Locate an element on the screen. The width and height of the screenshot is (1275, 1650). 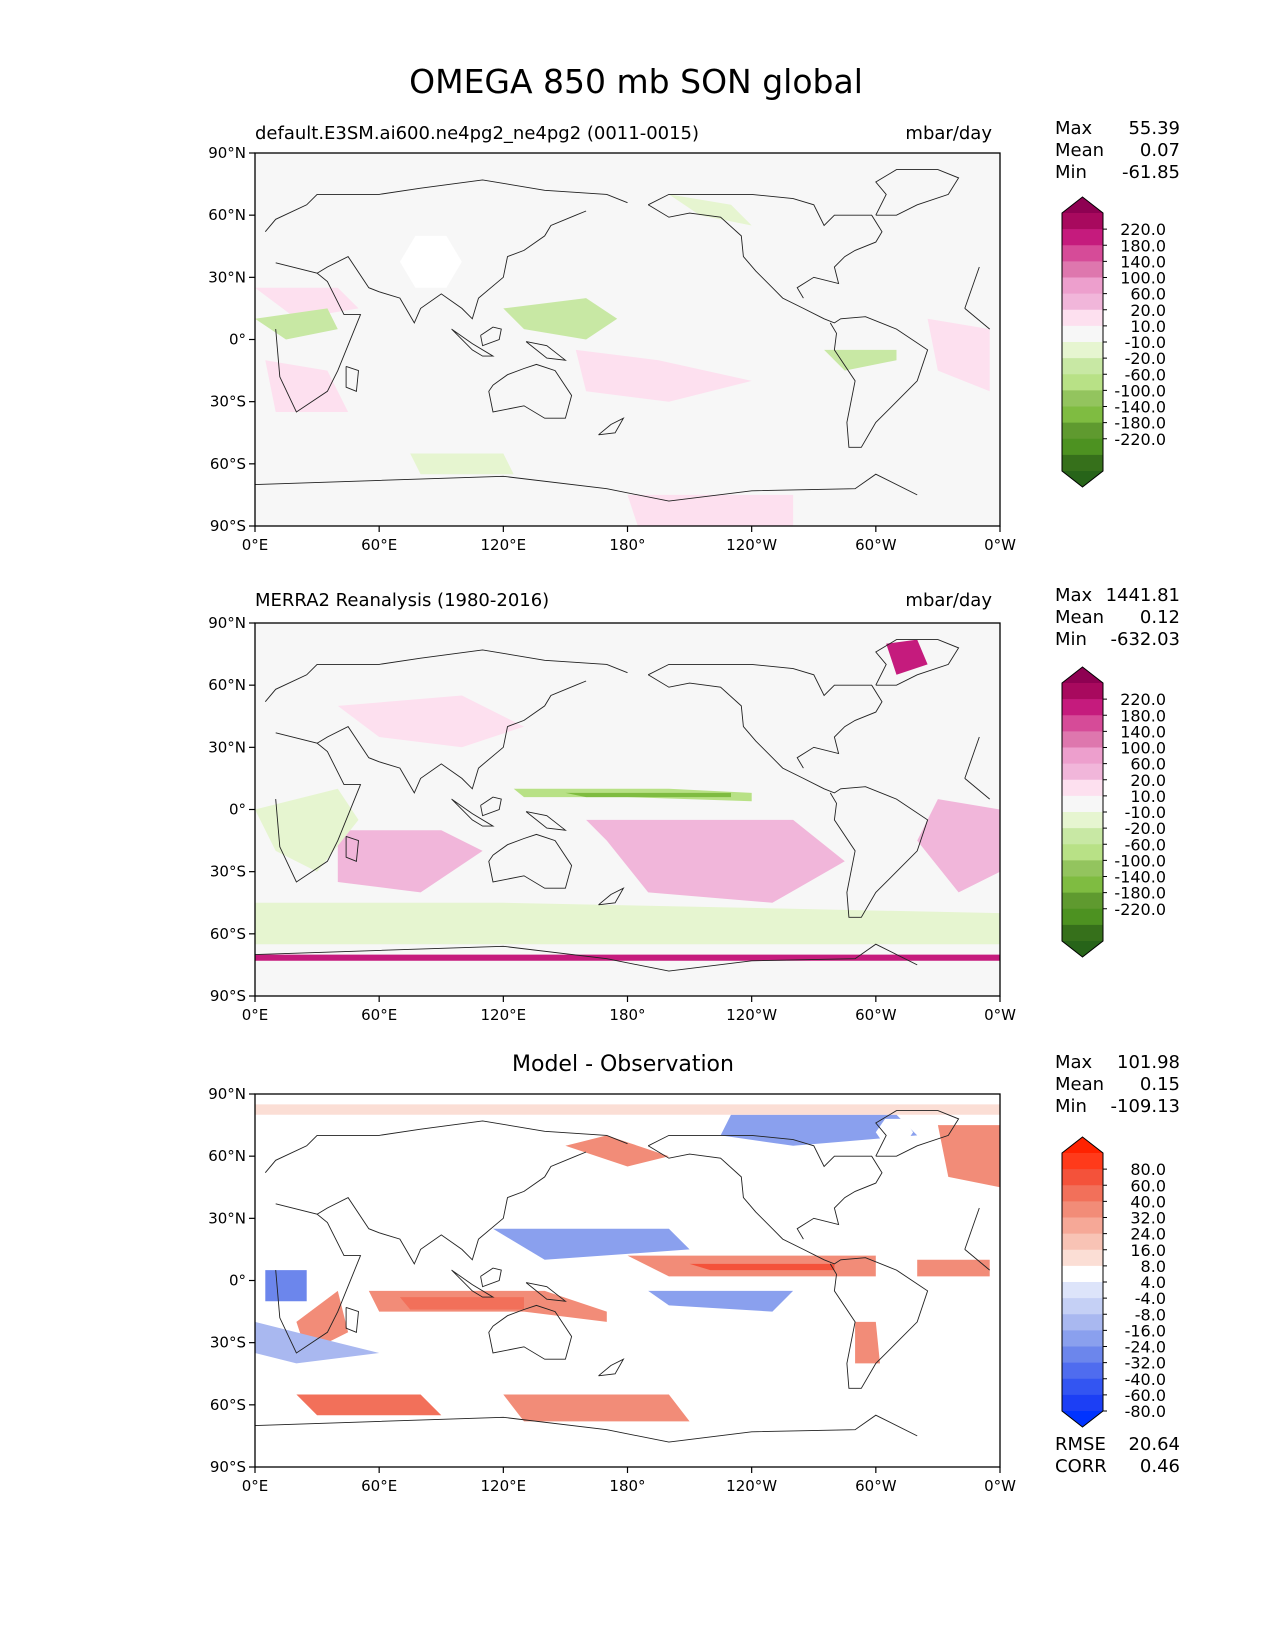
colorbar-tick-label: 80.0 is located at coordinates (1148, 1169).